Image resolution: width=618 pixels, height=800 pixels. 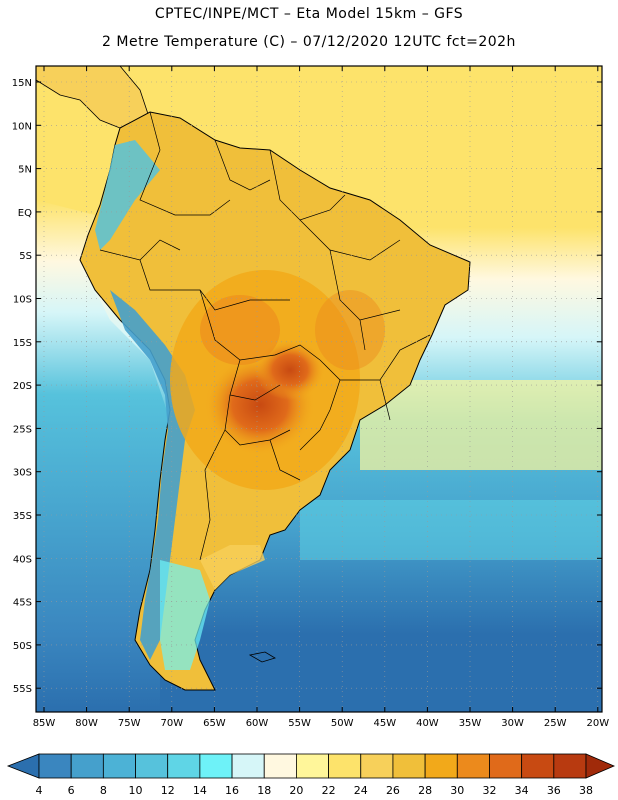 What do you see at coordinates (129, 723) in the screenshot?
I see `lon-label: 75W` at bounding box center [129, 723].